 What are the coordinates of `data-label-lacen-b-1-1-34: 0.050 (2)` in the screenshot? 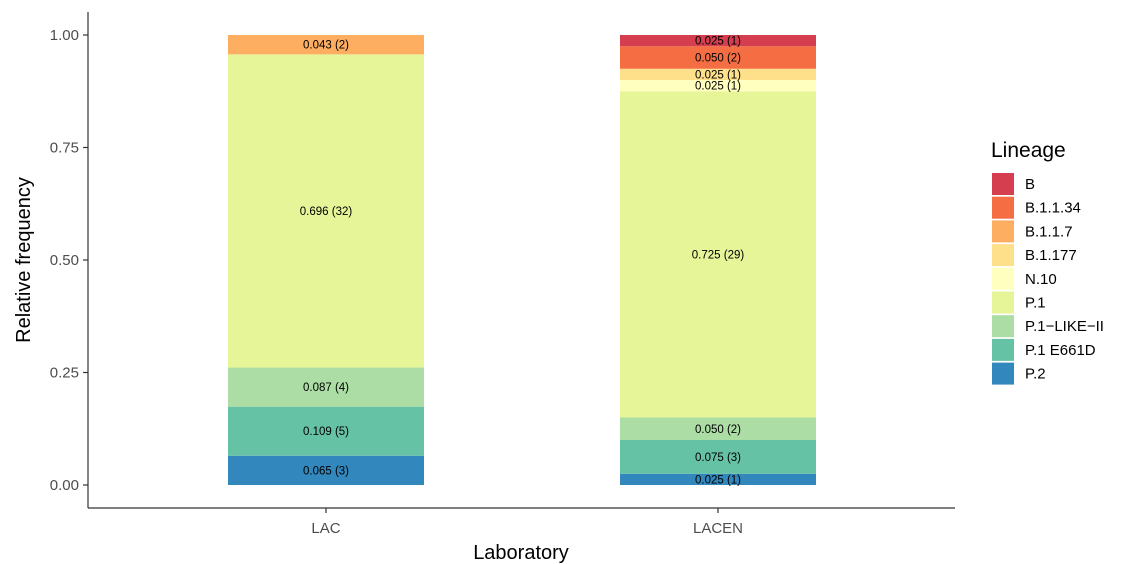 It's located at (718, 59).